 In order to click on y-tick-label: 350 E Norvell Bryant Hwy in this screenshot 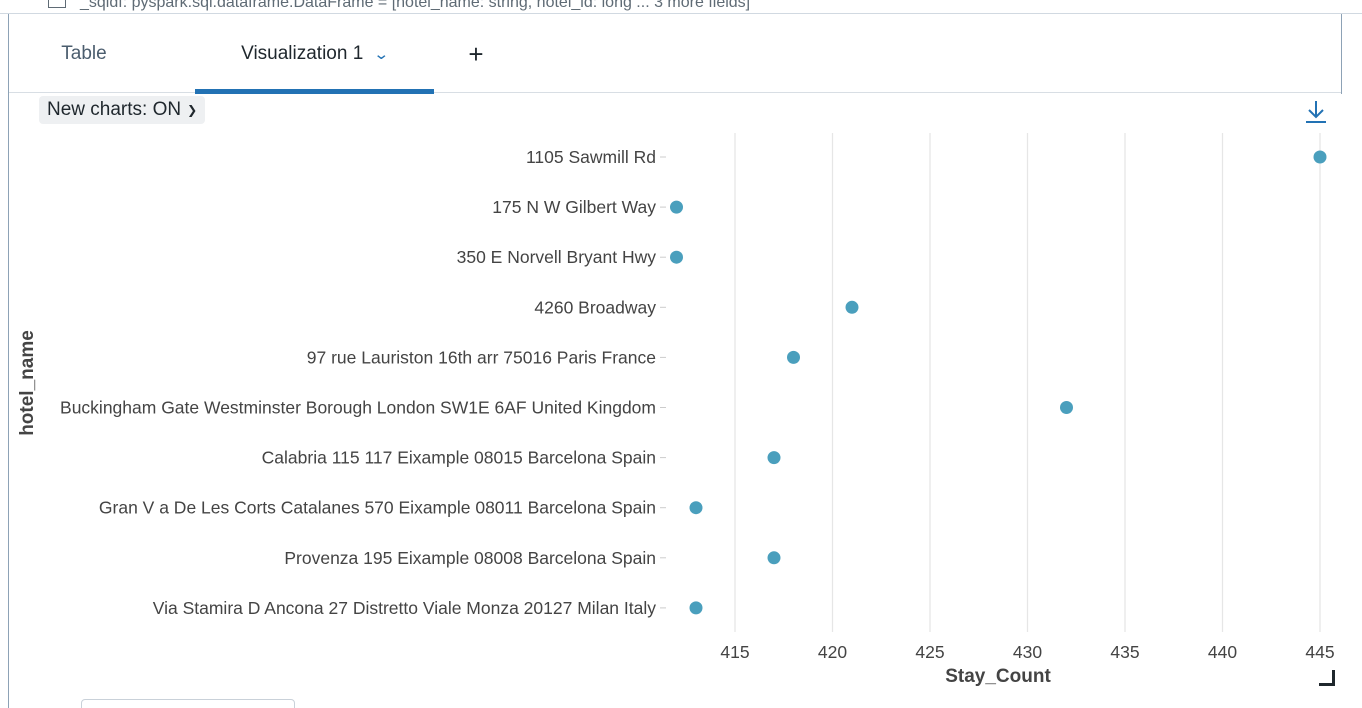, I will do `click(557, 257)`.